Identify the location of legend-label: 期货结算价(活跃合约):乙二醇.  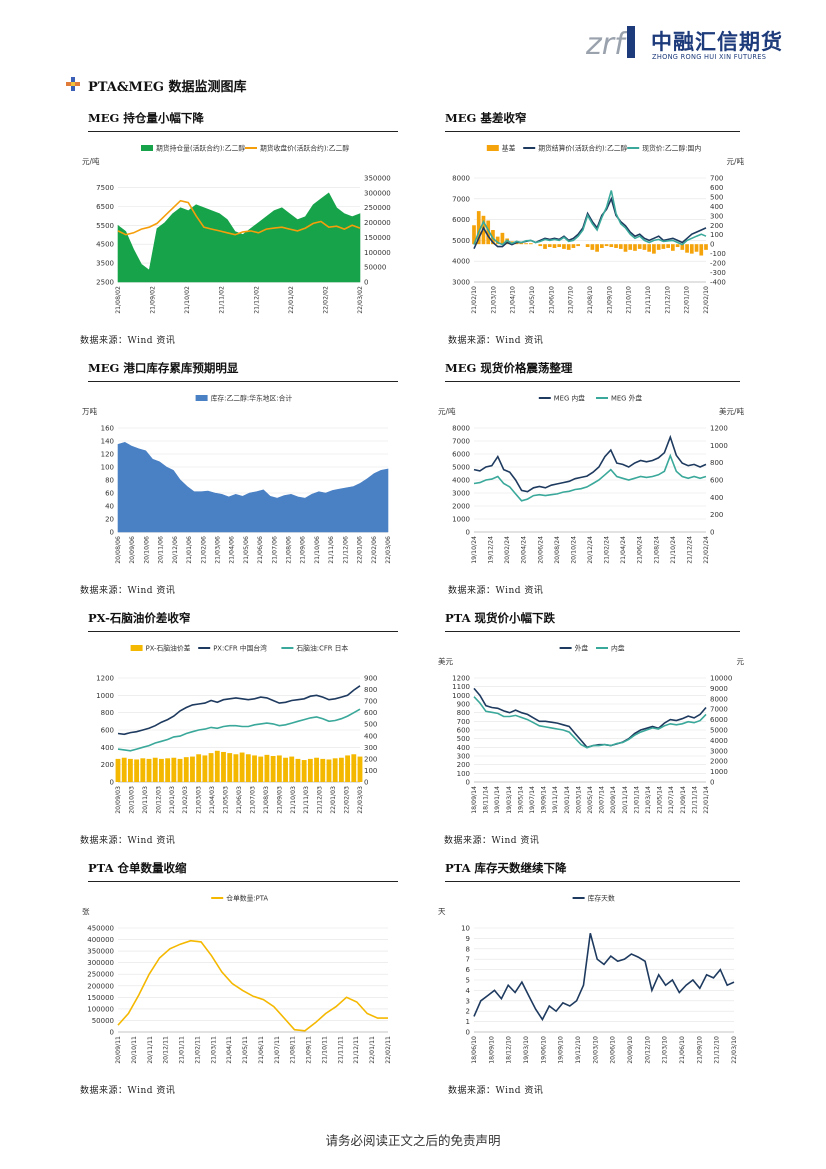
(582, 148).